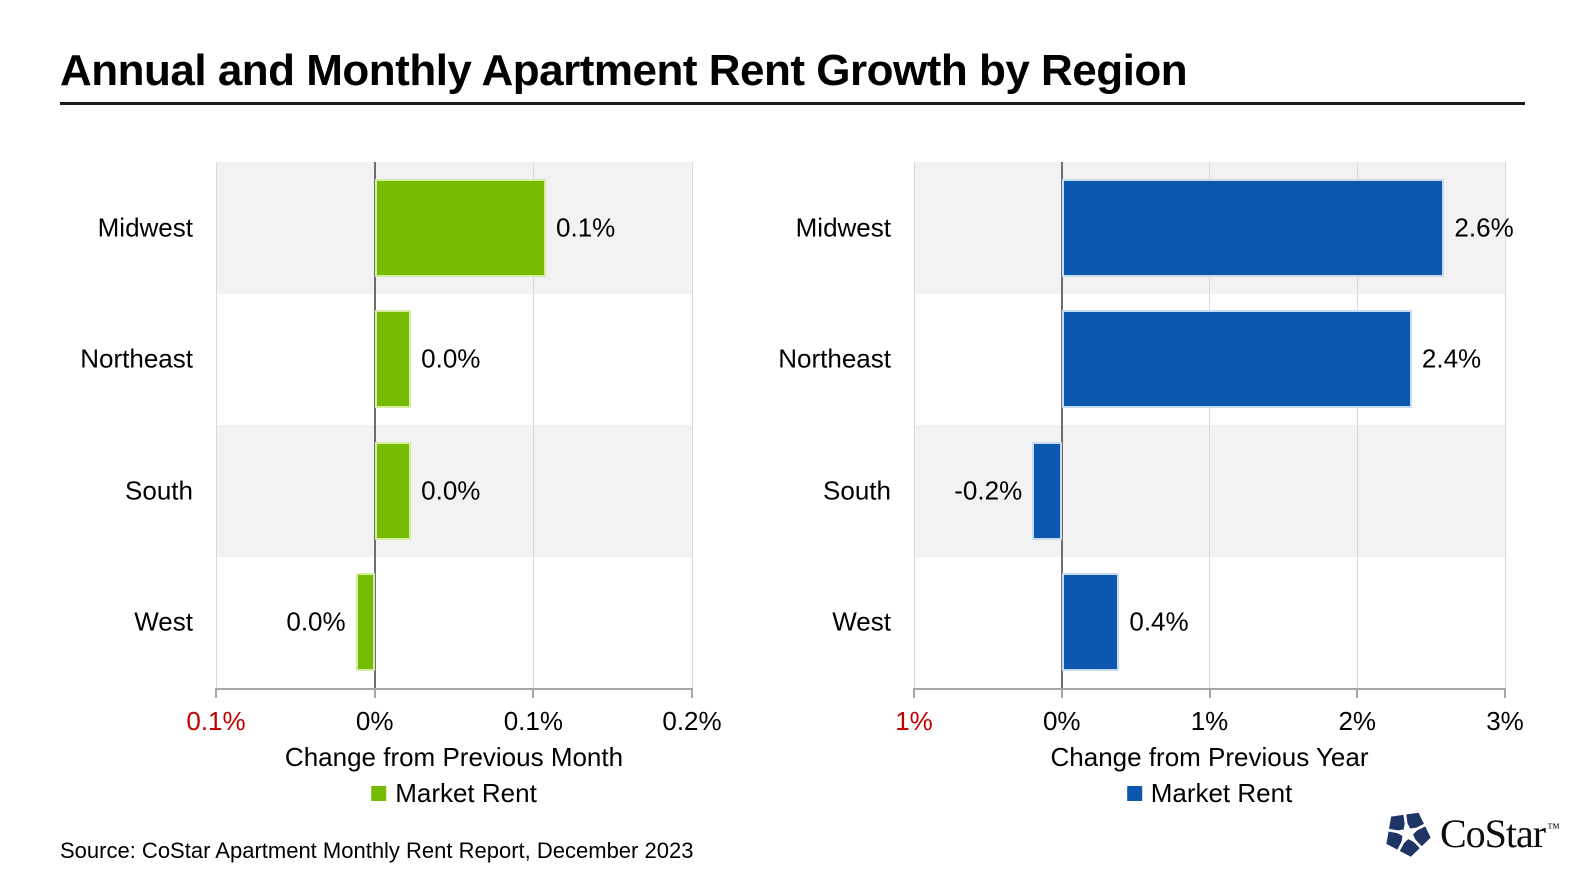 This screenshot has width=1583, height=890. I want to click on costar-wordmark: CoStar, so click(1493, 833).